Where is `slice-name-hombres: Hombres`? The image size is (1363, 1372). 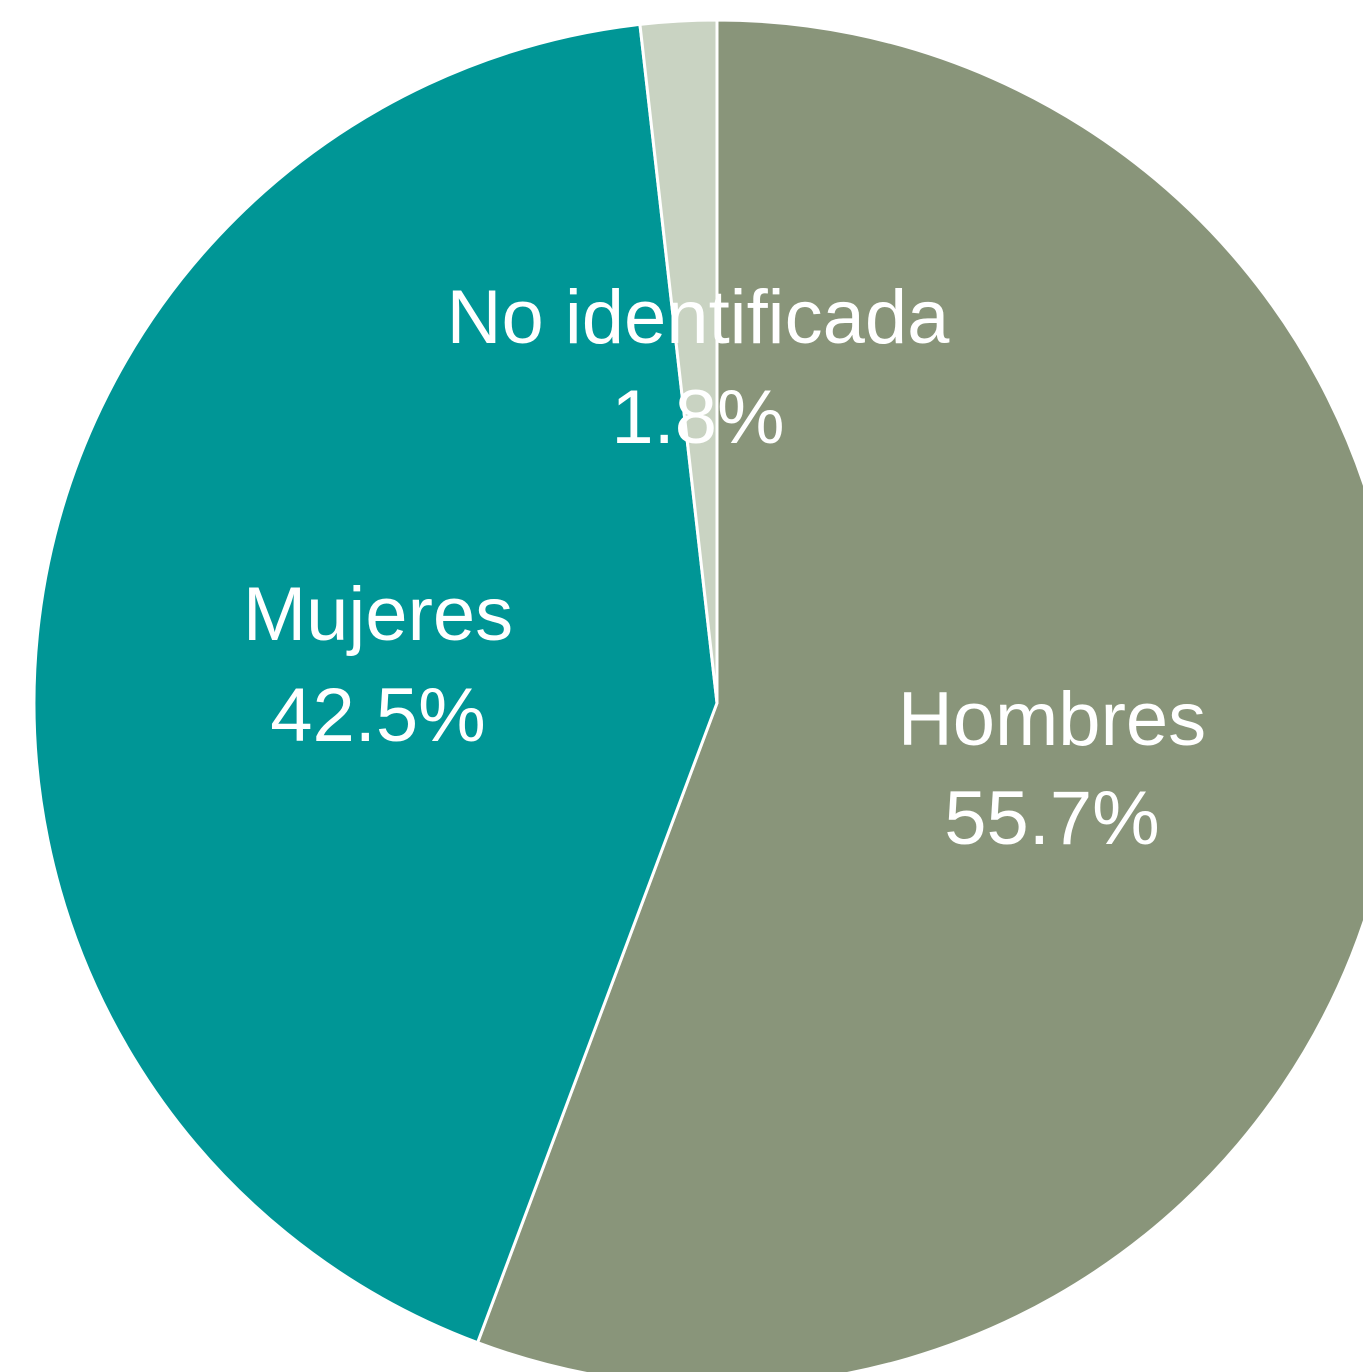 slice-name-hombres: Hombres is located at coordinates (1052, 719).